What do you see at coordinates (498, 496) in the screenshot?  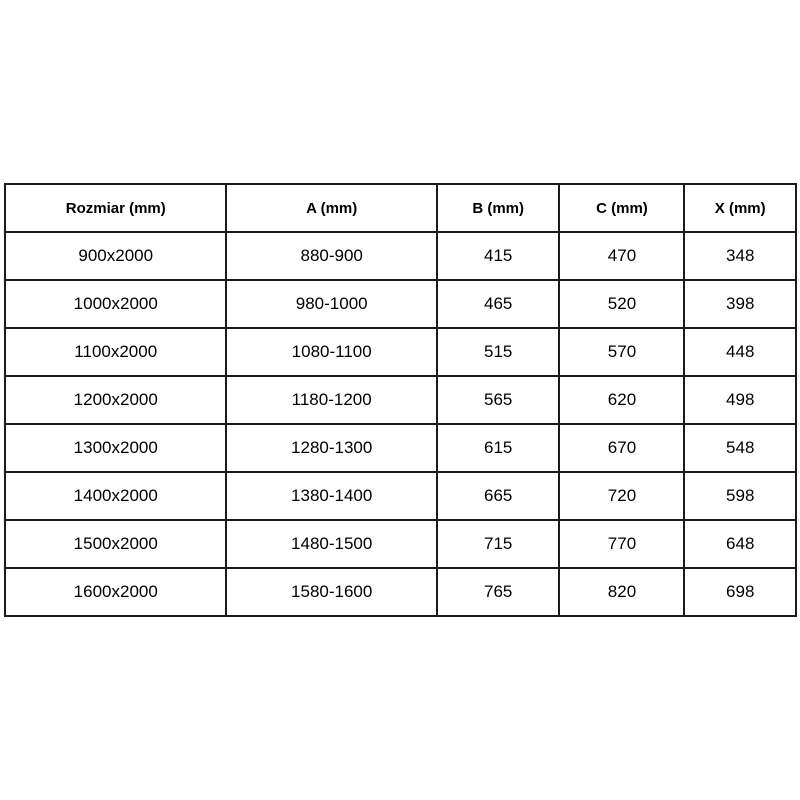 I see `table-cell-b: 665` at bounding box center [498, 496].